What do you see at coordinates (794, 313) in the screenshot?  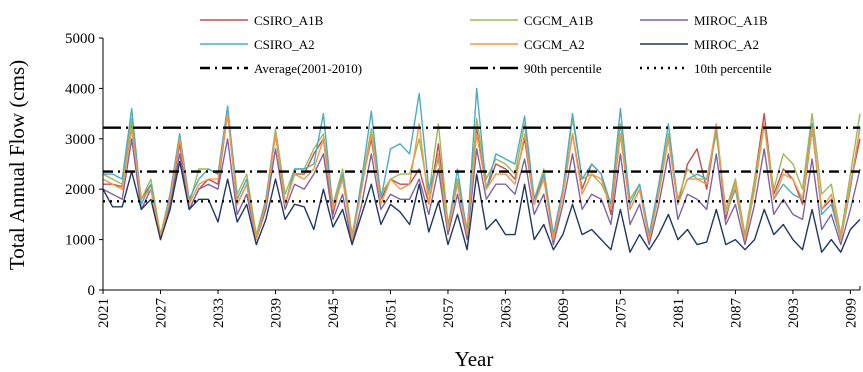 I see `x-tick-label: 2093` at bounding box center [794, 313].